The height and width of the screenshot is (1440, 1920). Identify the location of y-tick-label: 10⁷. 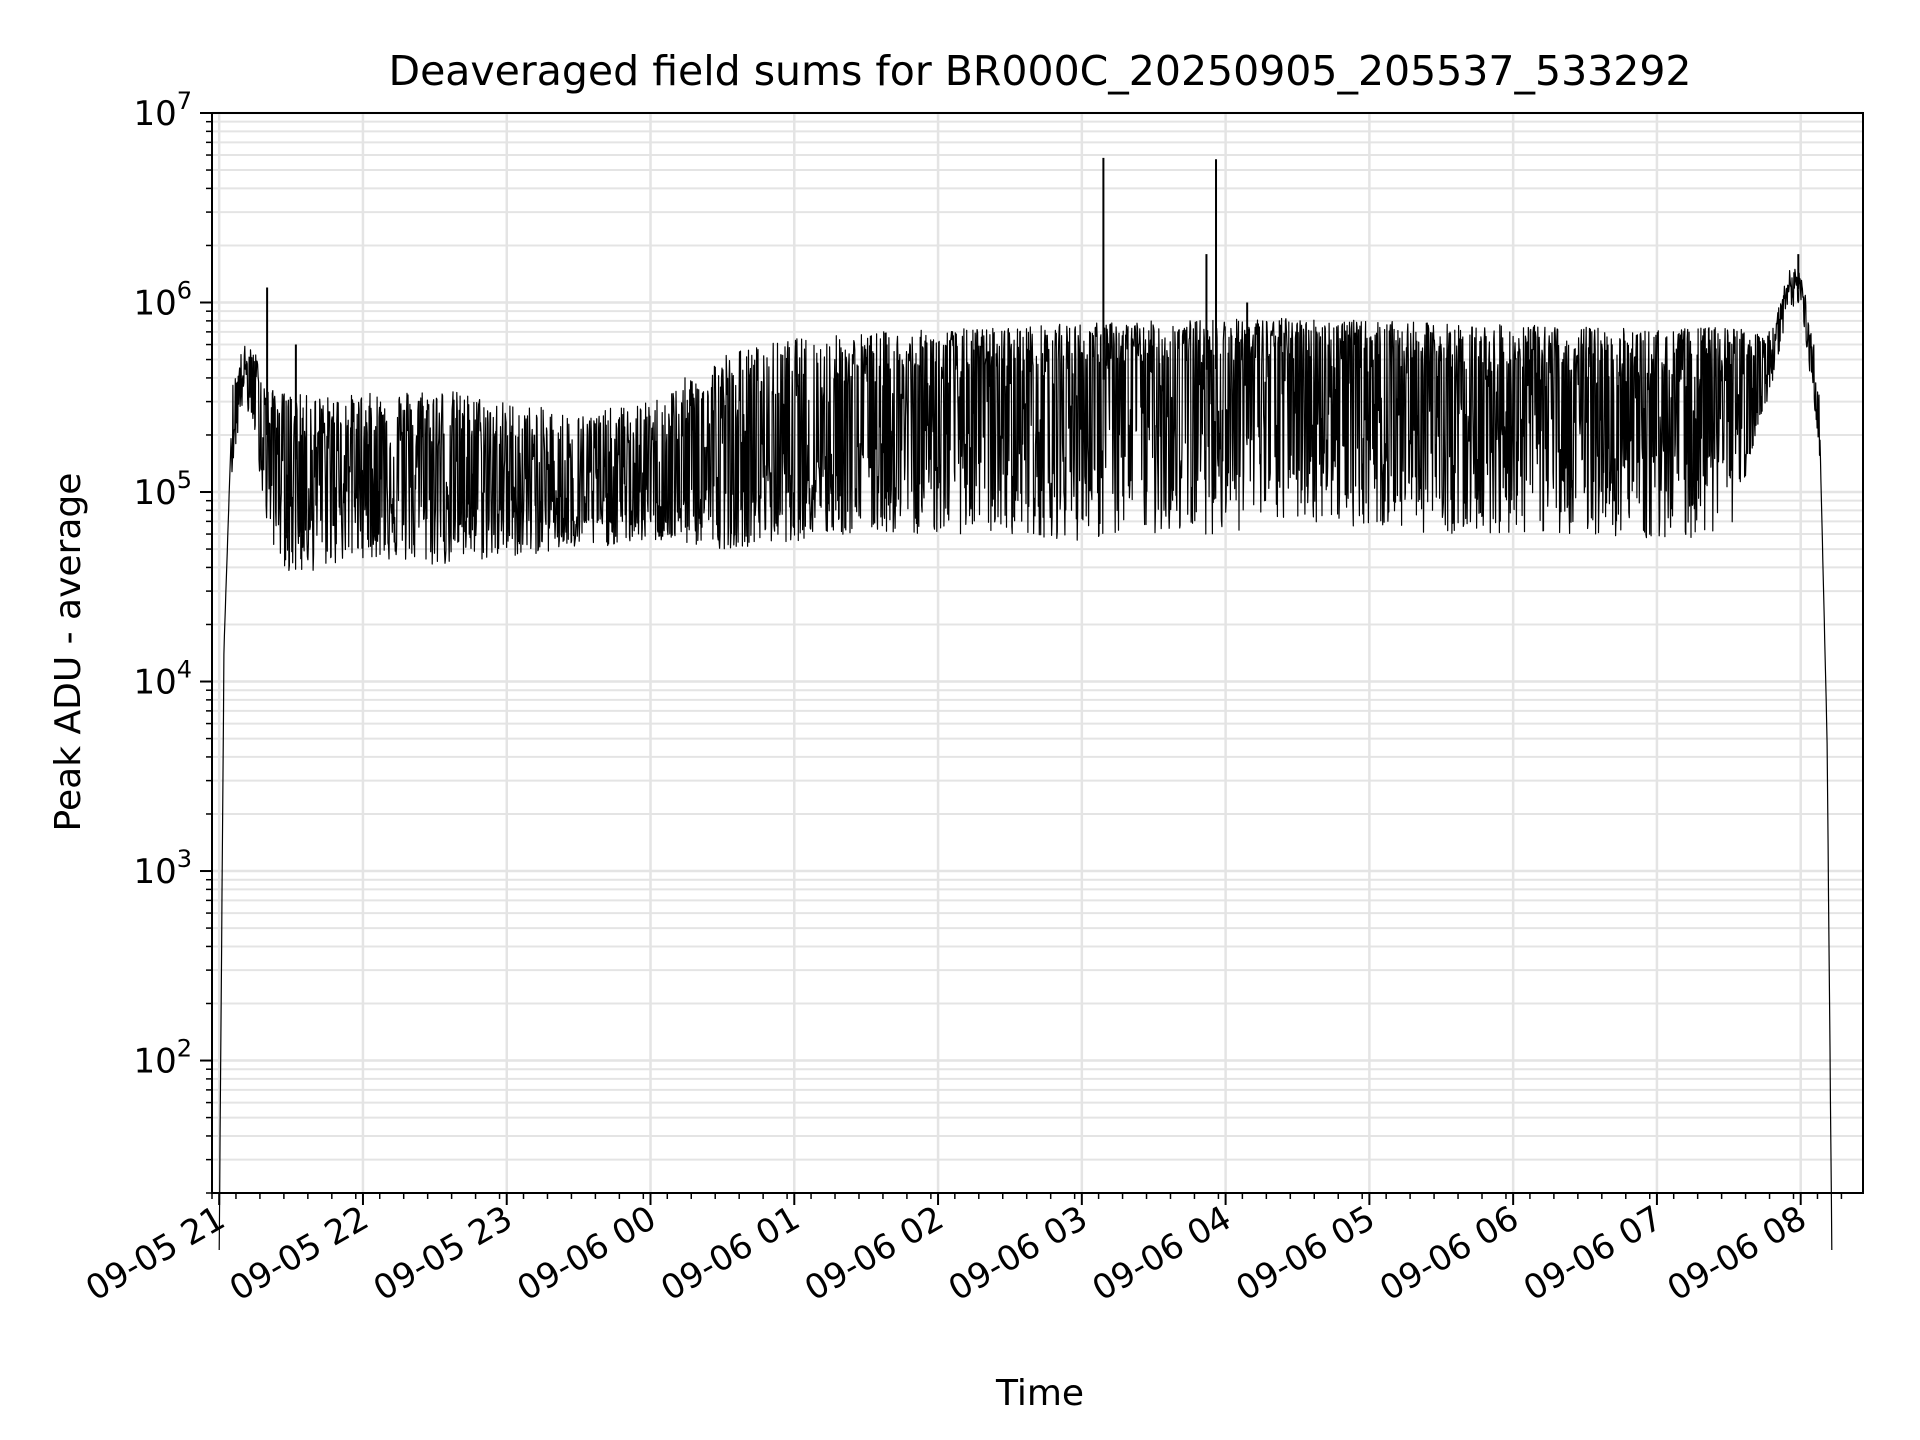
(162, 110).